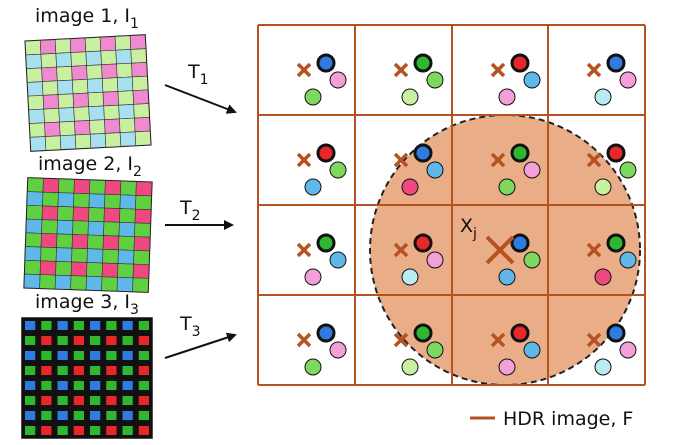  I want to click on arrow, so click(200, 99).